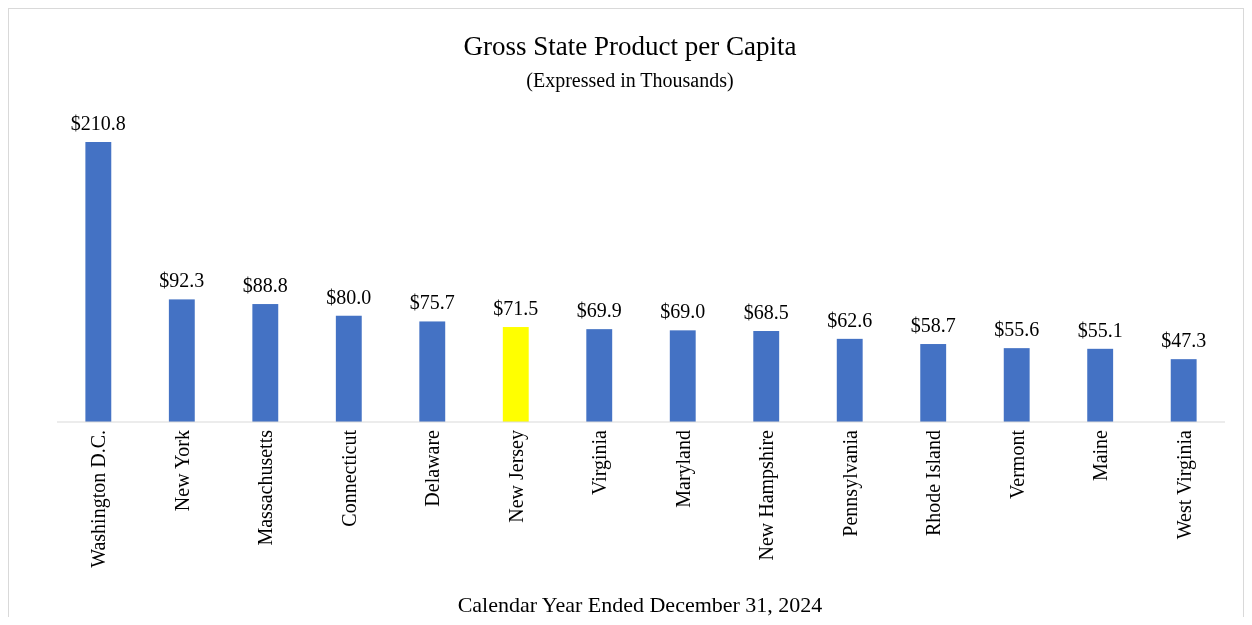 This screenshot has height=625, width=1252. What do you see at coordinates (630, 46) in the screenshot?
I see `chart-title: Gross State Product per Capita` at bounding box center [630, 46].